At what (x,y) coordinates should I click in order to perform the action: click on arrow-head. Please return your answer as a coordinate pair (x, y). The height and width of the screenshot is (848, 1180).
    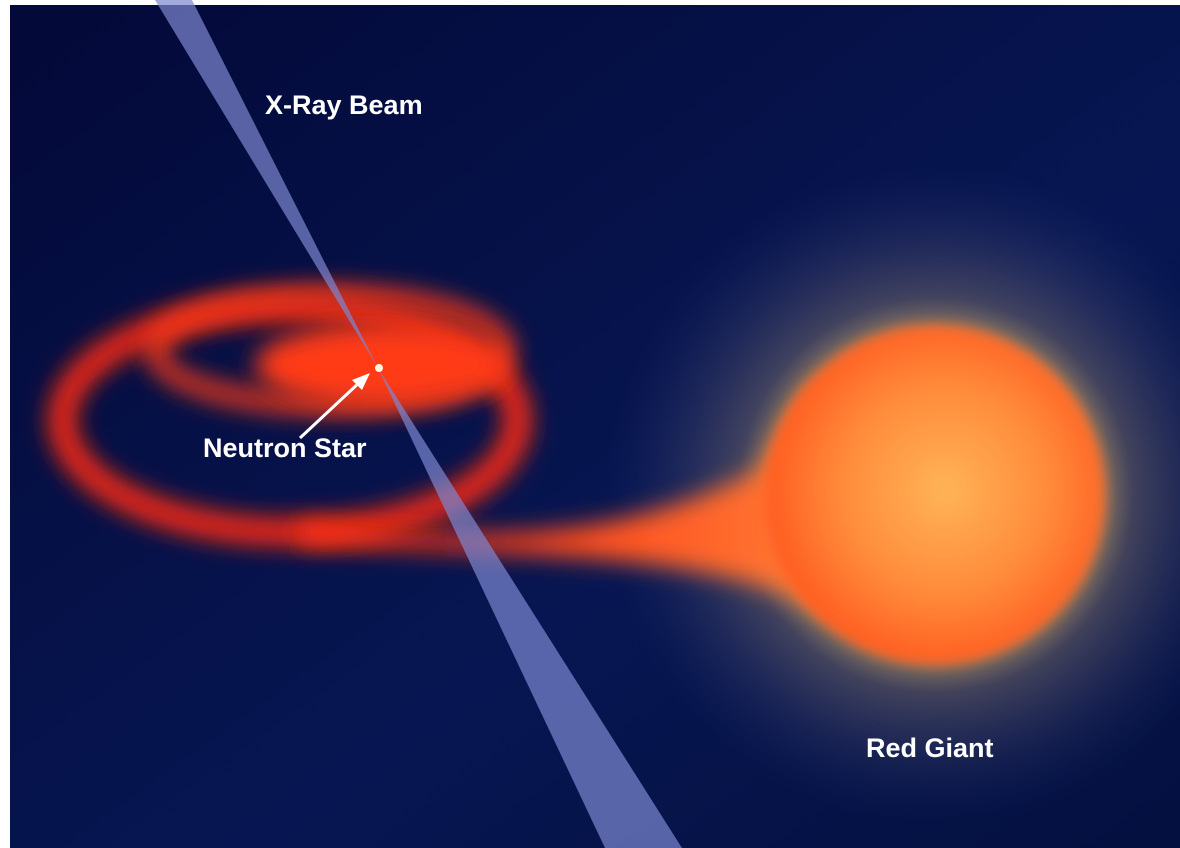
    Looking at the image, I should click on (361, 381).